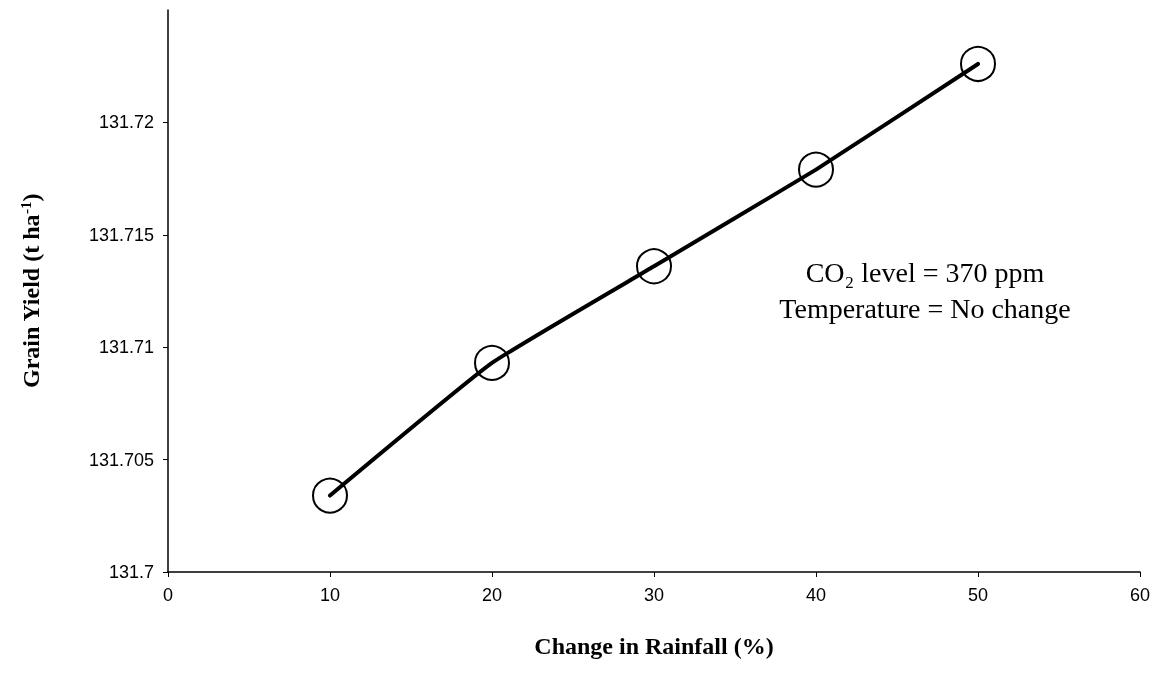 This screenshot has width=1173, height=694. What do you see at coordinates (816, 595) in the screenshot?
I see `x-tick-label: 40` at bounding box center [816, 595].